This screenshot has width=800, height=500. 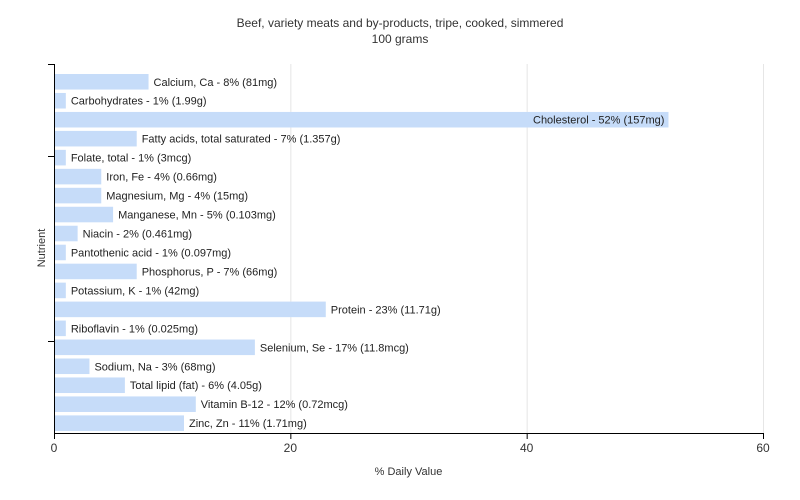 What do you see at coordinates (161, 178) in the screenshot?
I see `data-label: Iron, Fe - 4% (0.66mg)` at bounding box center [161, 178].